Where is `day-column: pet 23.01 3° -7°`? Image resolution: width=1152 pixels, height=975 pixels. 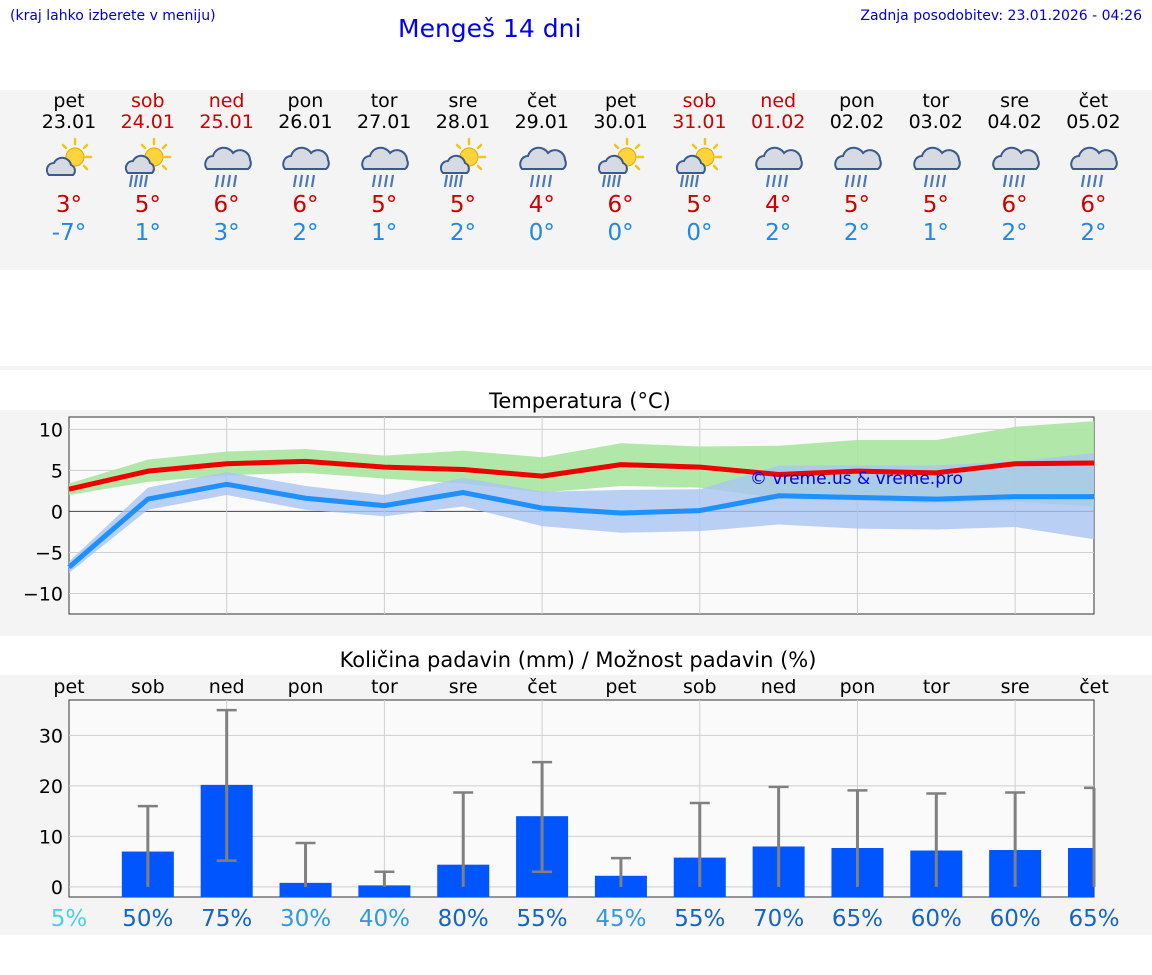 day-column: pet 23.01 3° -7° is located at coordinates (69, 168).